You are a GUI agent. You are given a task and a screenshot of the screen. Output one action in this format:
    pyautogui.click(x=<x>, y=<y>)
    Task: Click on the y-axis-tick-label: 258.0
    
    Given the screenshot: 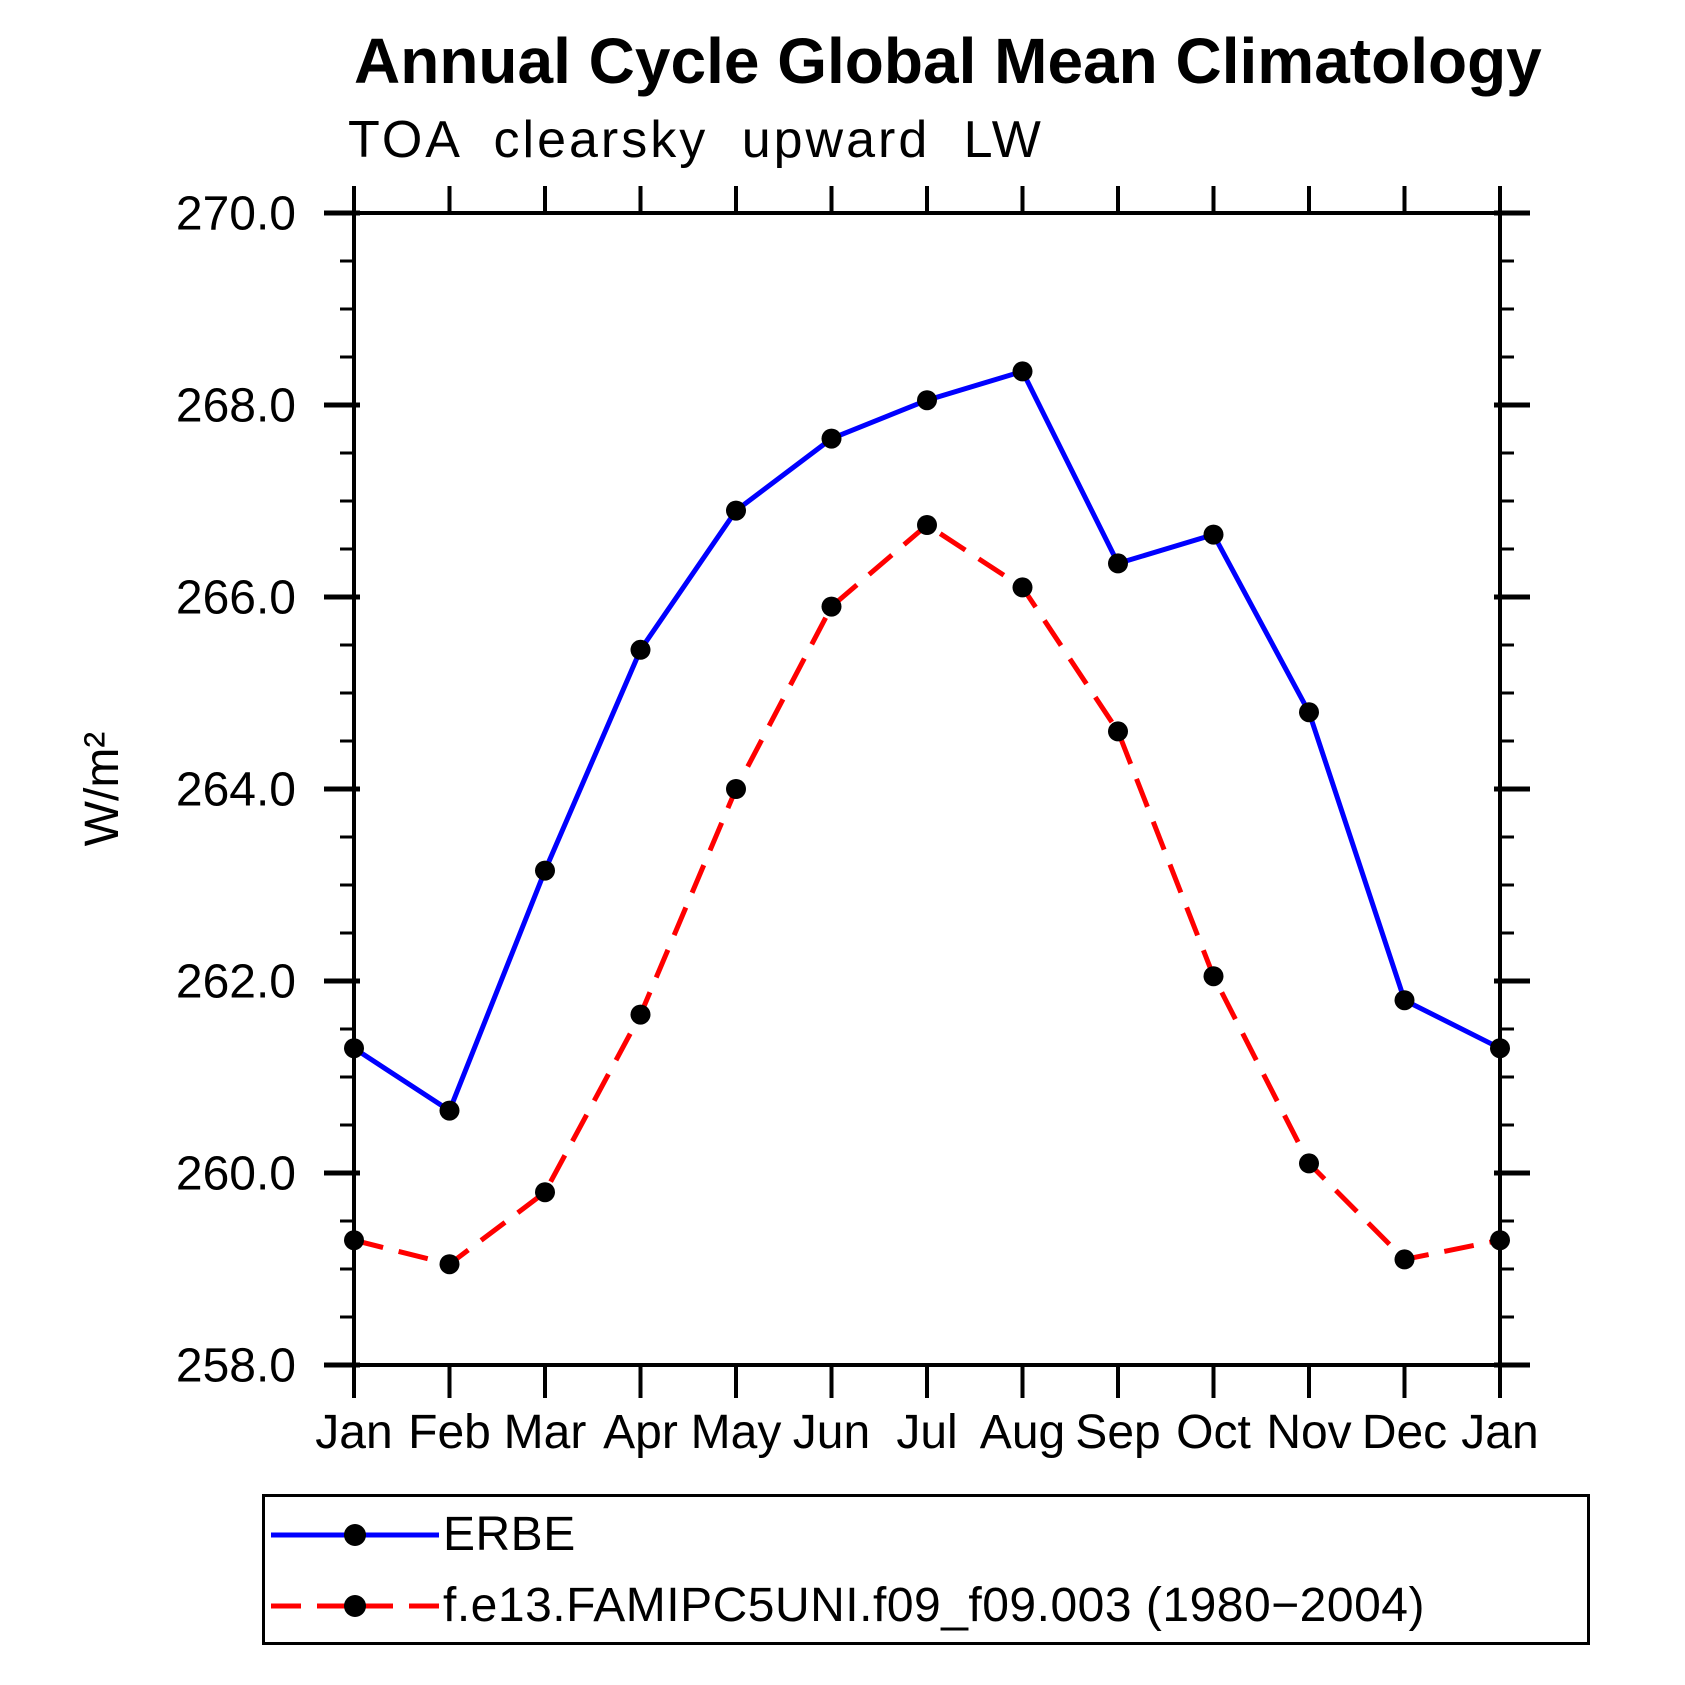 What is the action you would take?
    pyautogui.click(x=236, y=1365)
    